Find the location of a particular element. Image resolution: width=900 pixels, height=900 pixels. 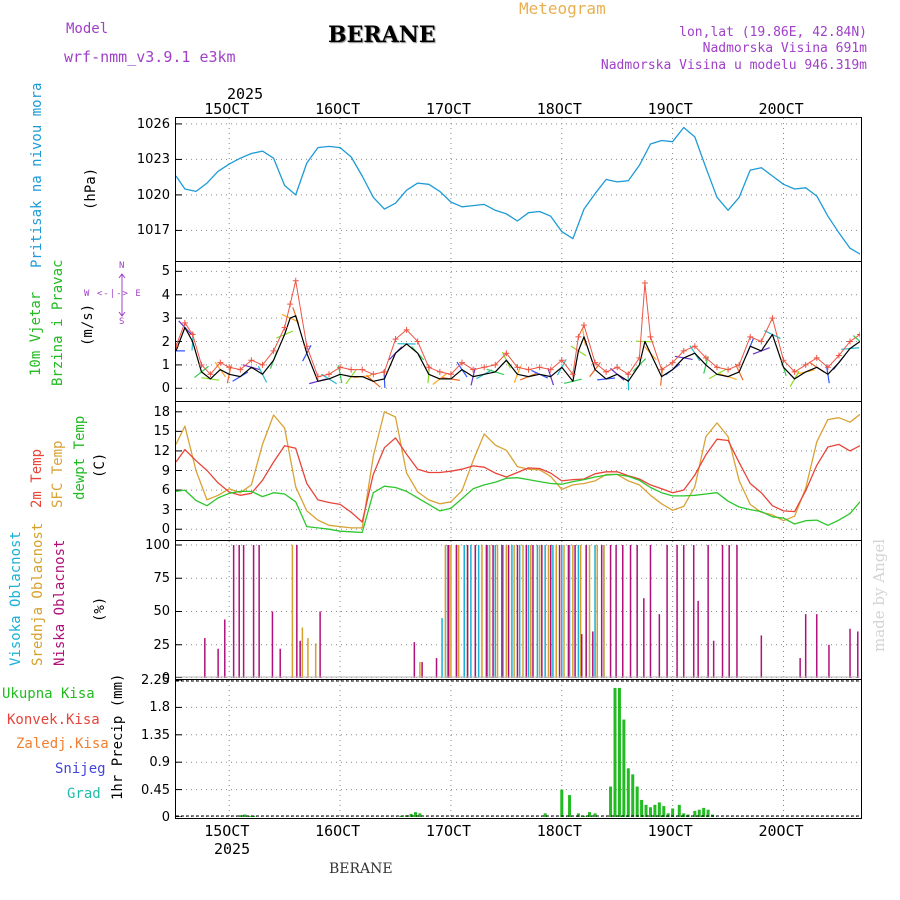

pressure-unit: (hPa) is located at coordinates (91, 188).